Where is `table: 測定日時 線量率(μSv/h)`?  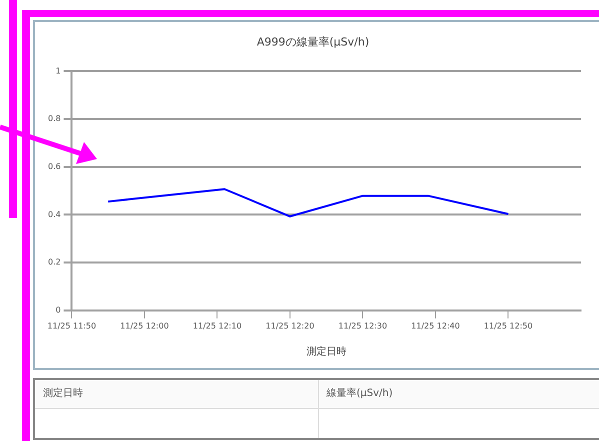 table: 測定日時 線量率(μSv/h) is located at coordinates (316, 409).